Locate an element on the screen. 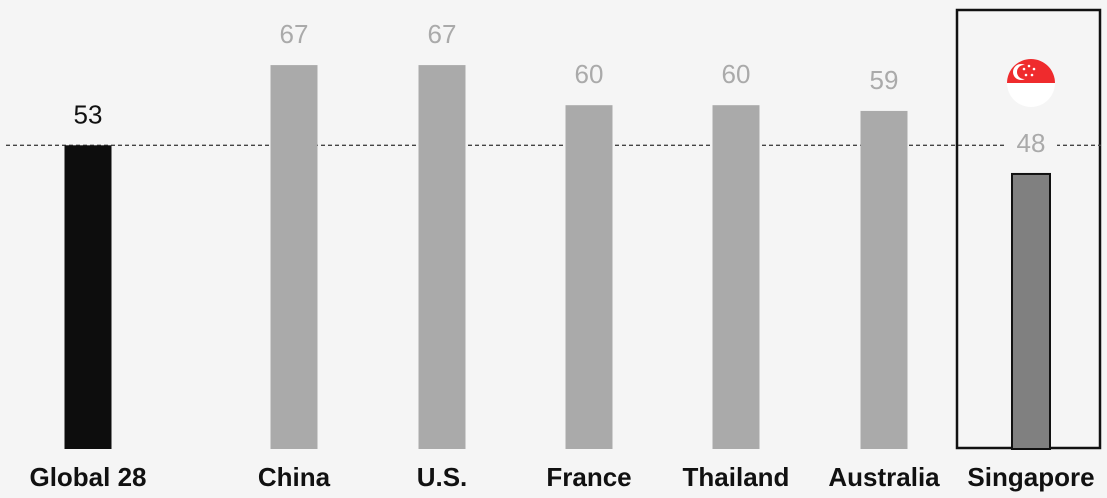  value-label-global-28: 53 is located at coordinates (88, 114).